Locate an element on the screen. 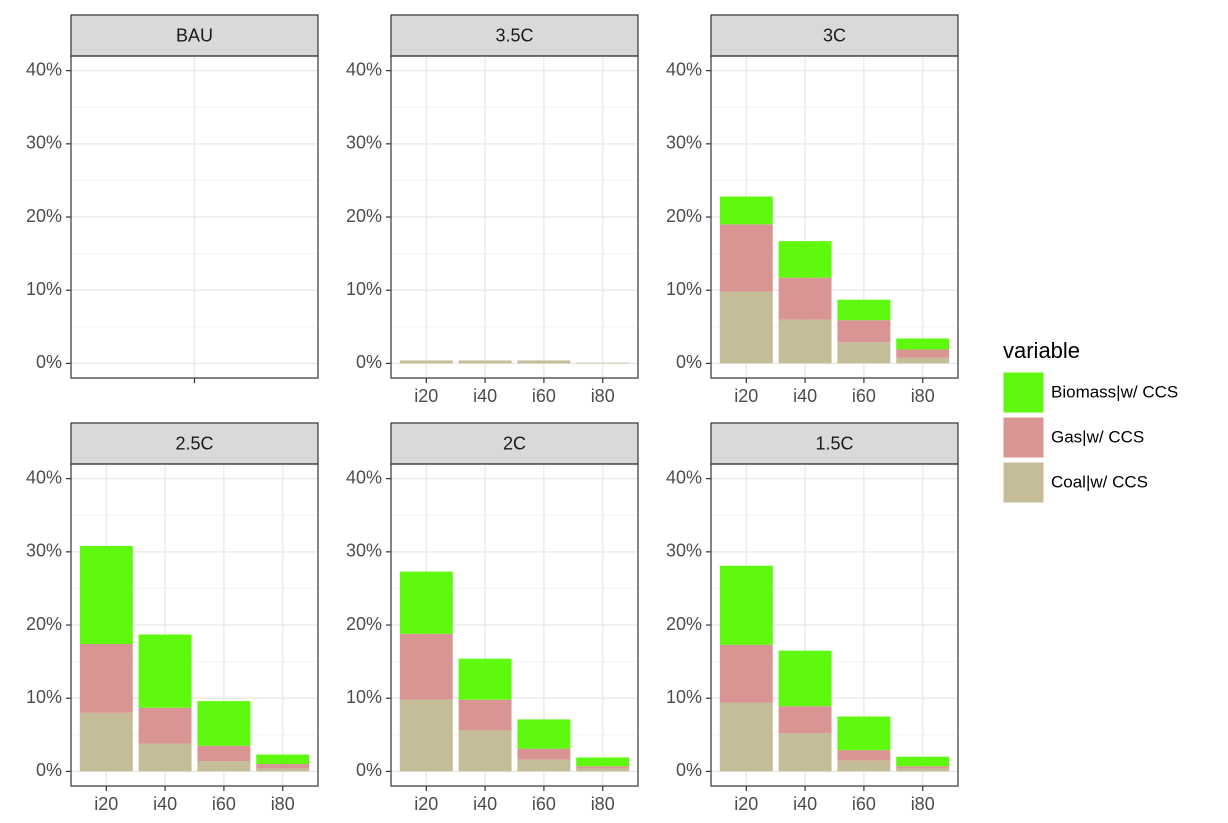  strip-title: BAU is located at coordinates (194, 35).